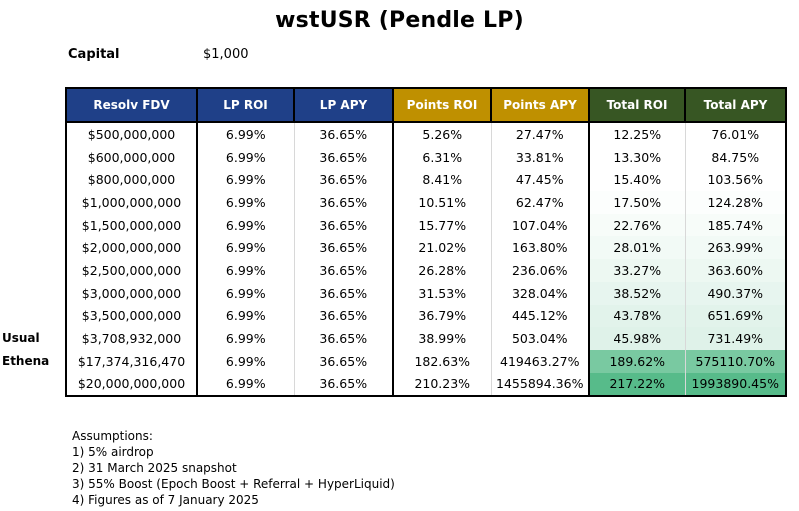 The image size is (799, 511). What do you see at coordinates (735, 248) in the screenshot?
I see `total-apy-cell: 263.99%` at bounding box center [735, 248].